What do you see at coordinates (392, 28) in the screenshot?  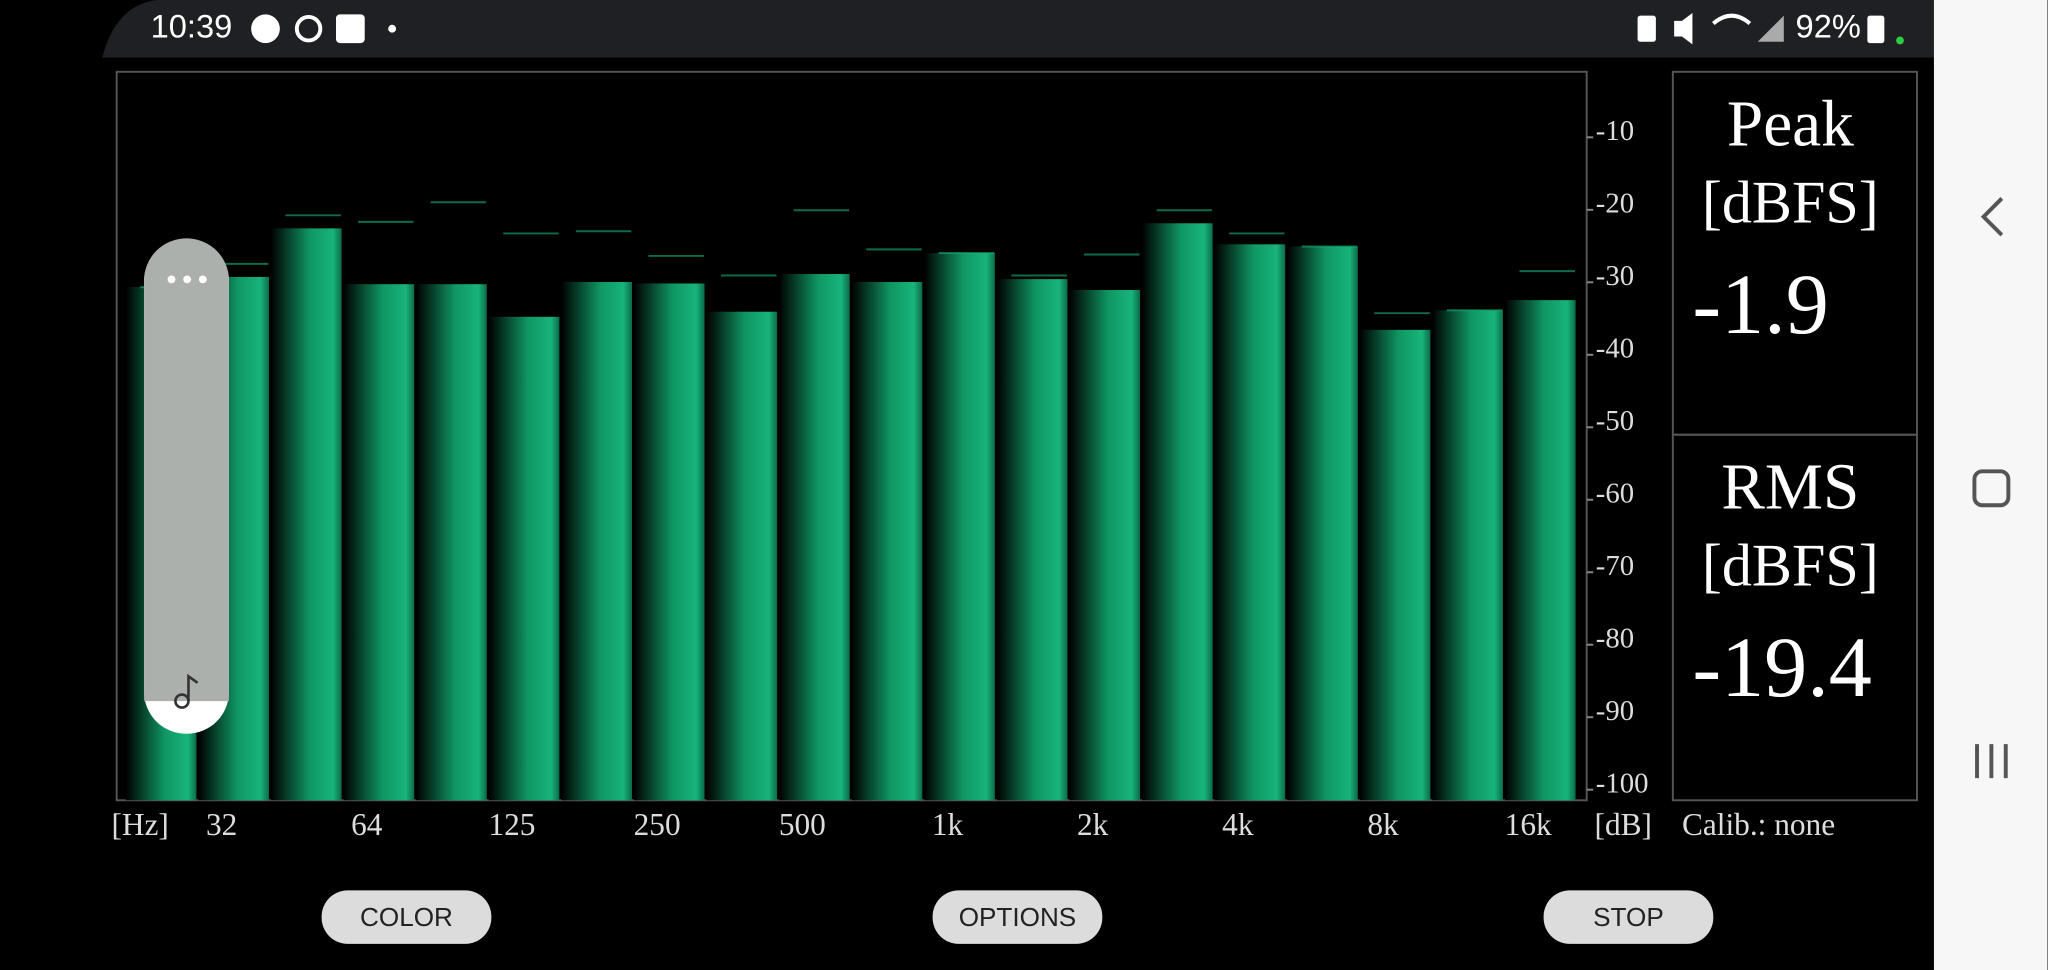 I see `notification-dot` at bounding box center [392, 28].